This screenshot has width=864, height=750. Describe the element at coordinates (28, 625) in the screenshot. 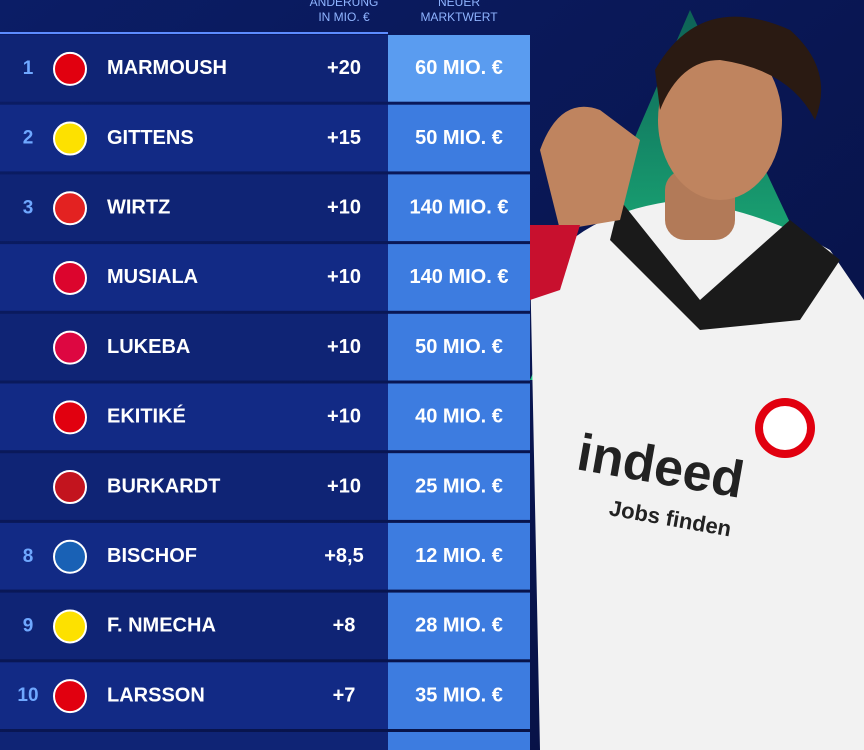

I see `rank: 9` at that location.